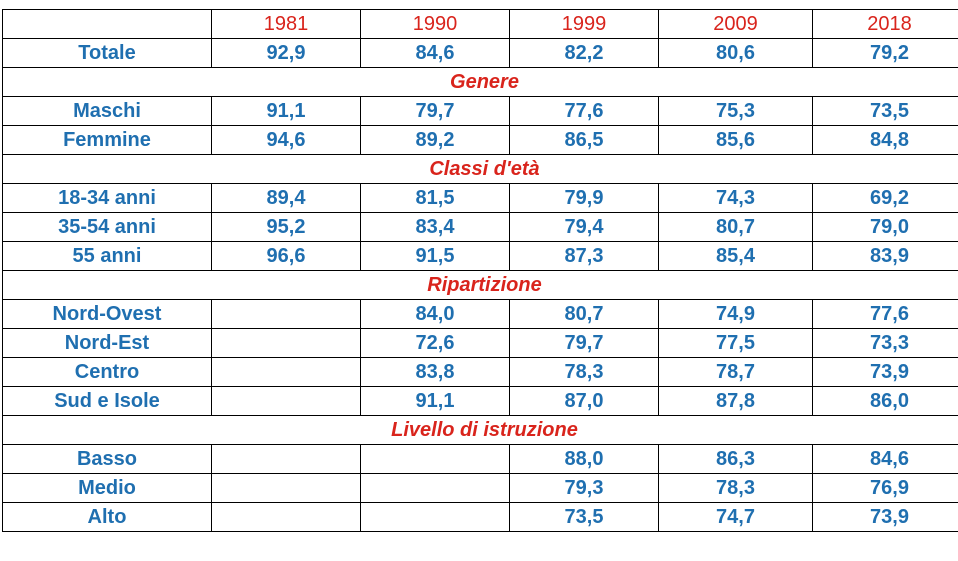 This screenshot has width=958, height=561. What do you see at coordinates (107, 517) in the screenshot?
I see `row-label: Alto` at bounding box center [107, 517].